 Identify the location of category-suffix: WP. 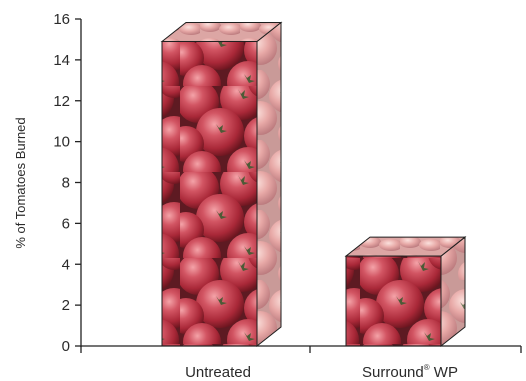
(444, 372).